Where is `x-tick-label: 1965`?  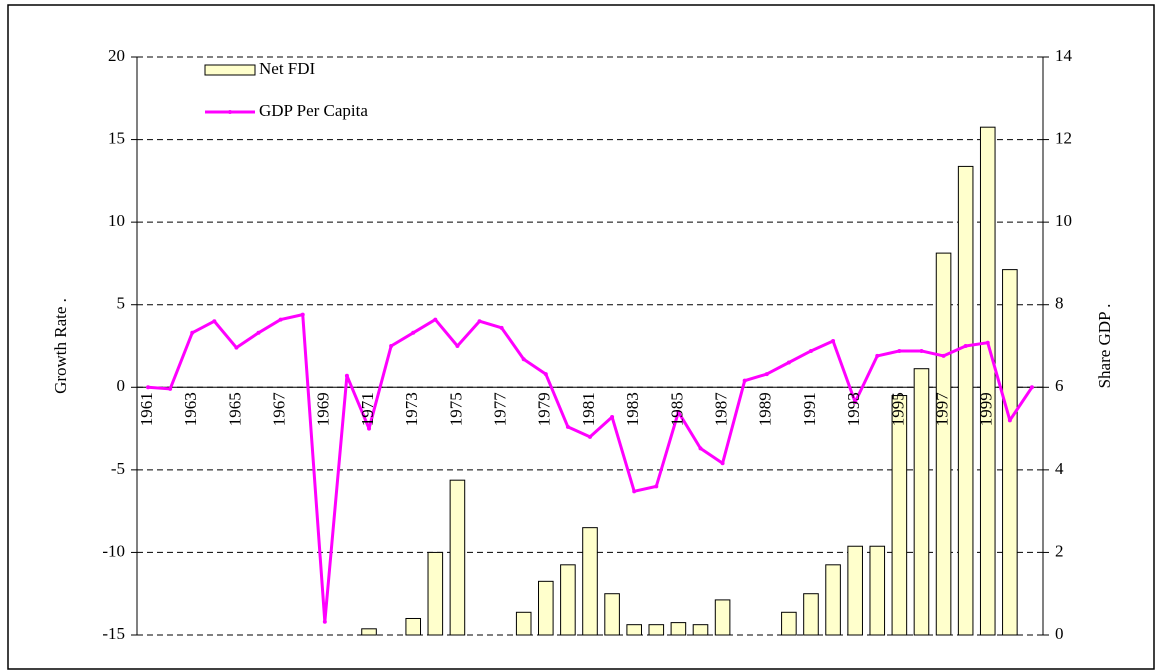 x-tick-label: 1965 is located at coordinates (234, 409).